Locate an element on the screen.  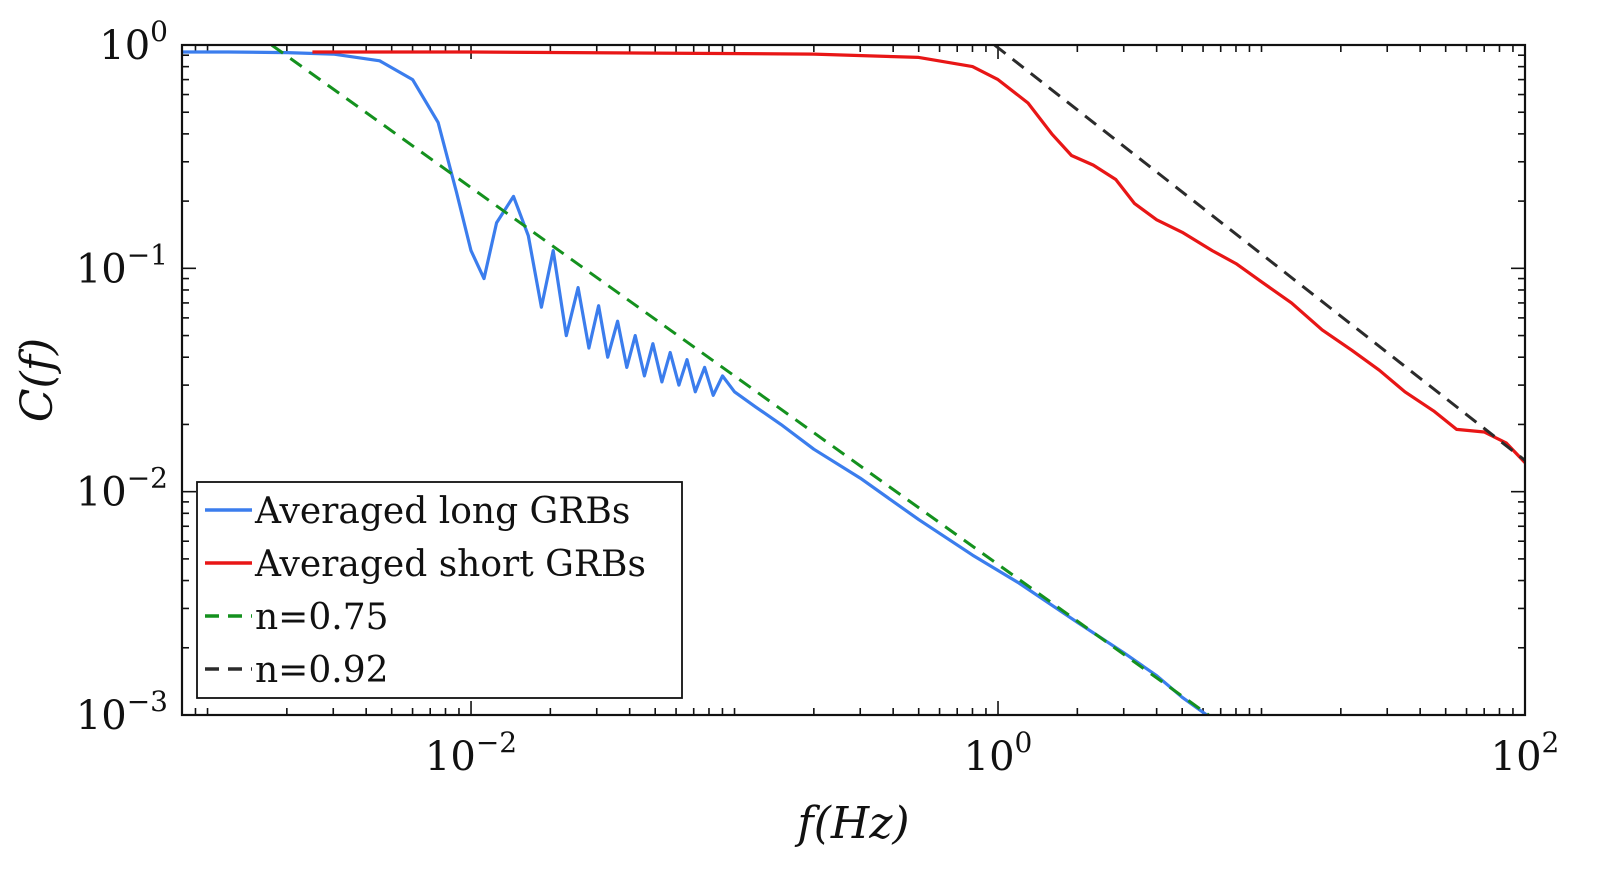
x-axis-label: f(Hz) is located at coordinates (851, 823).